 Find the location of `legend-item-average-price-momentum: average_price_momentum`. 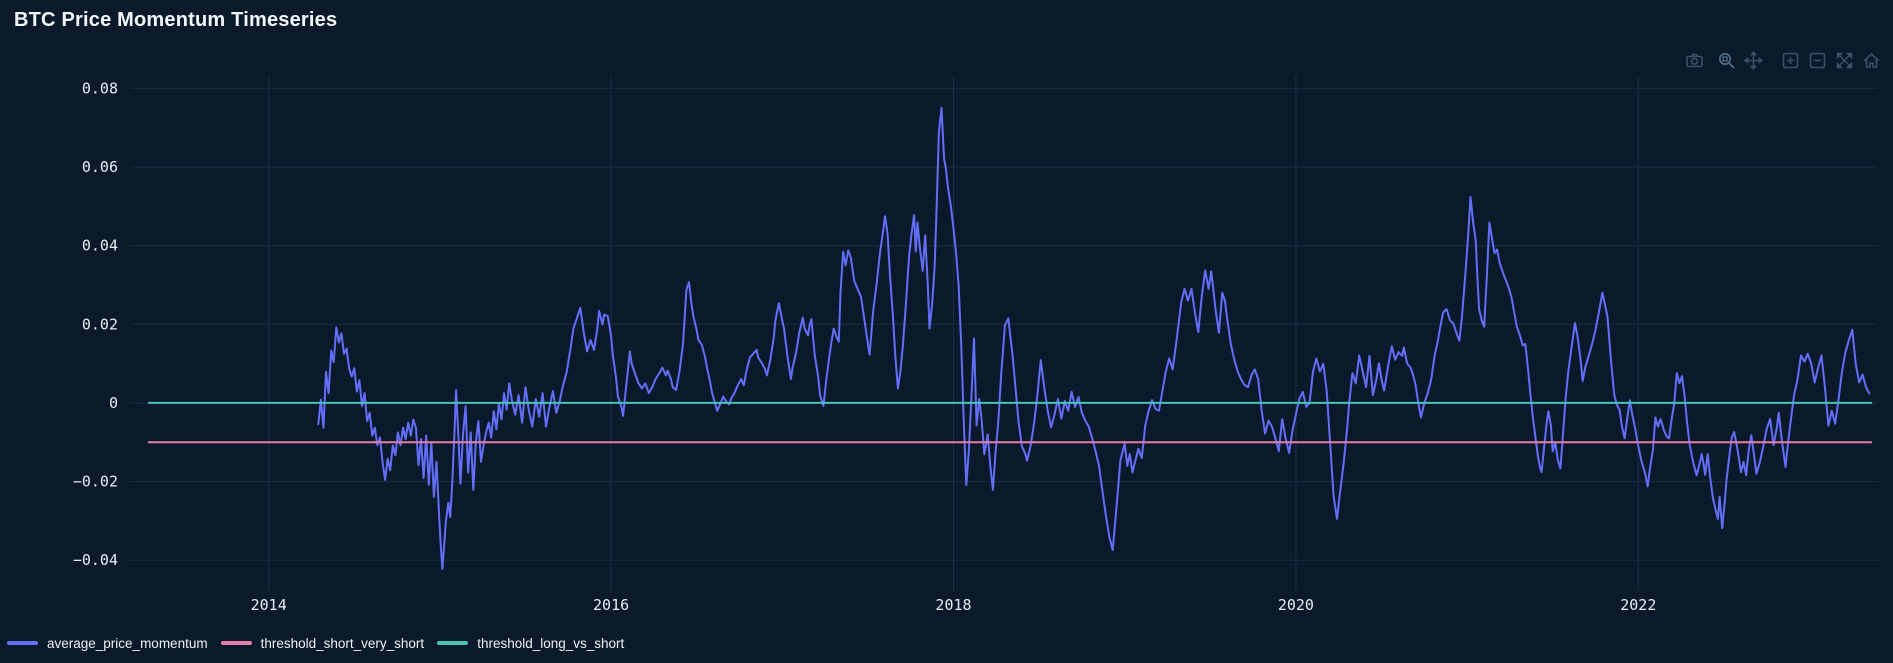

legend-item-average-price-momentum: average_price_momentum is located at coordinates (107, 643).